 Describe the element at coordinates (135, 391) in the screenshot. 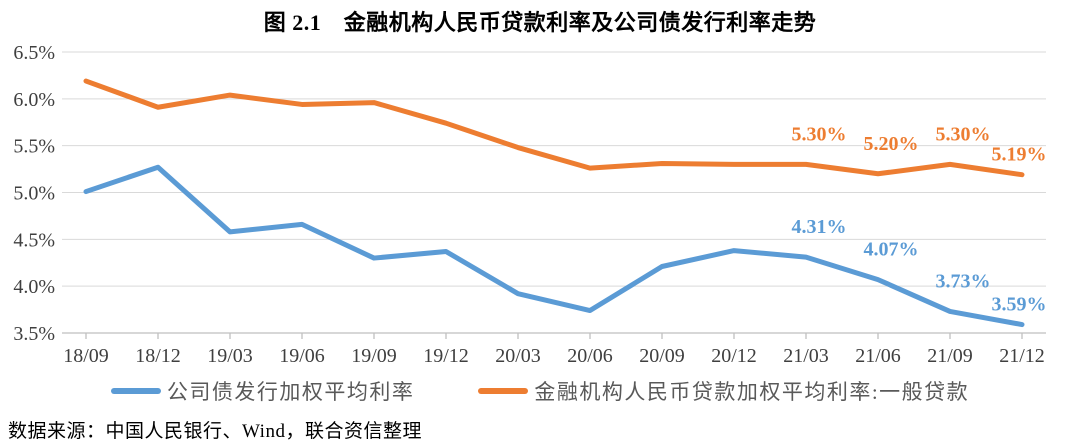

I see `legend-swatch-blue-line-icon` at that location.